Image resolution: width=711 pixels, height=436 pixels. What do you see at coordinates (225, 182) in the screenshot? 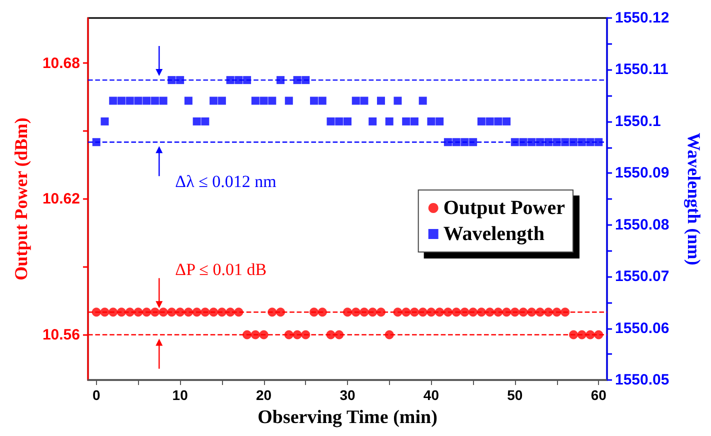
I see `annotation: Δλ ≤ 0.012 nm` at bounding box center [225, 182].